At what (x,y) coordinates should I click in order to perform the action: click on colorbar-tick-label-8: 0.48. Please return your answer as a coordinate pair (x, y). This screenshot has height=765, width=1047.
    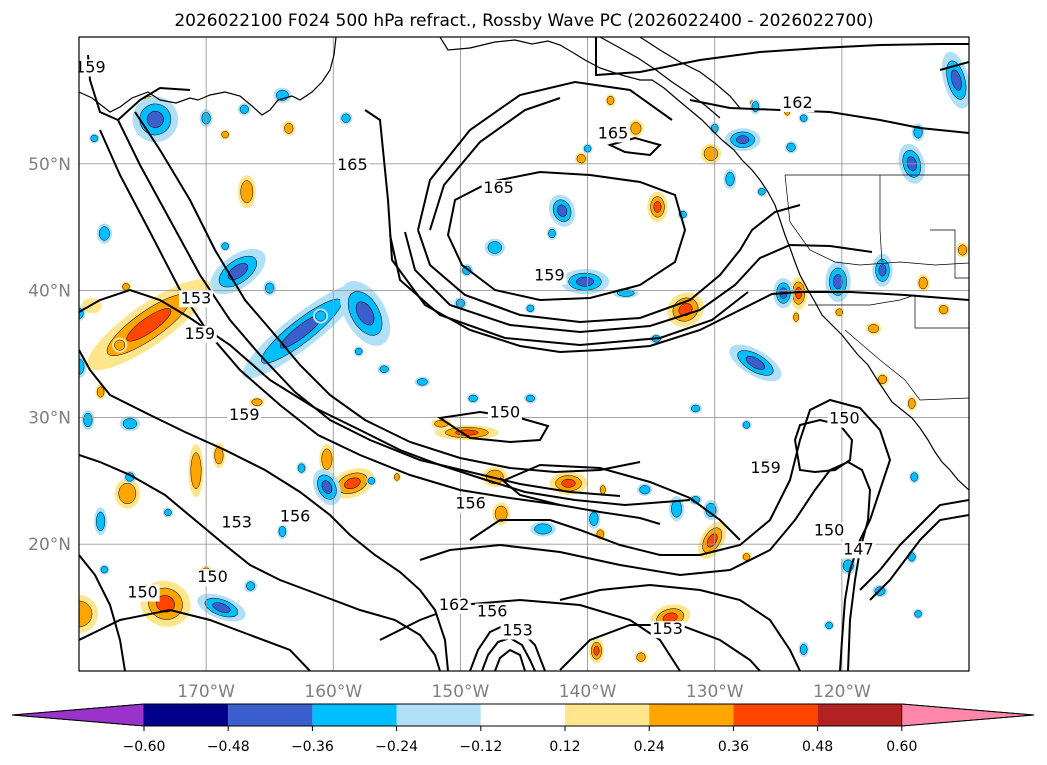
    Looking at the image, I should click on (817, 747).